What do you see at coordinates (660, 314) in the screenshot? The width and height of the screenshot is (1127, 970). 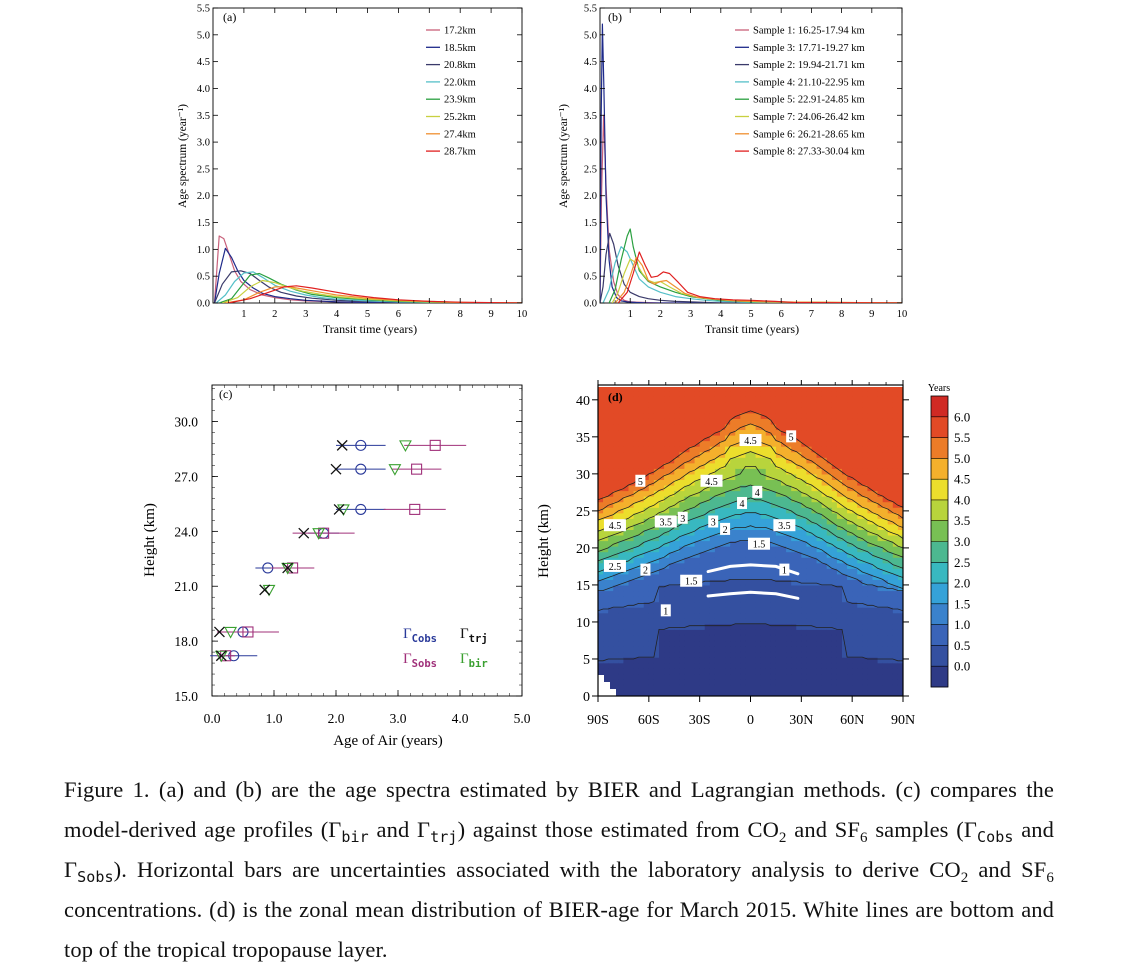 I see `x-tick-label: 2` at bounding box center [660, 314].